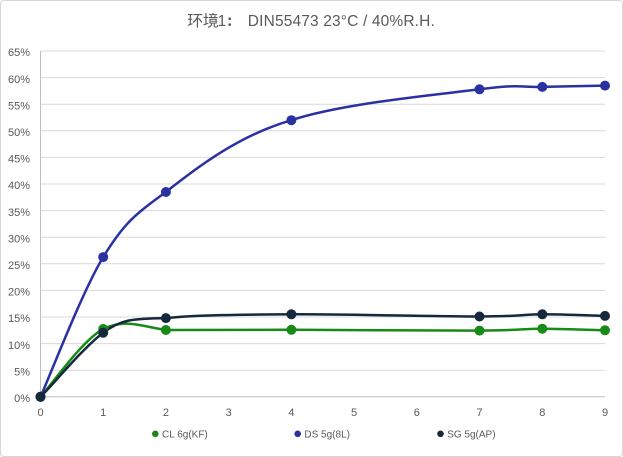 This screenshot has height=457, width=623. What do you see at coordinates (166, 413) in the screenshot?
I see `svg-text: 2` at bounding box center [166, 413].